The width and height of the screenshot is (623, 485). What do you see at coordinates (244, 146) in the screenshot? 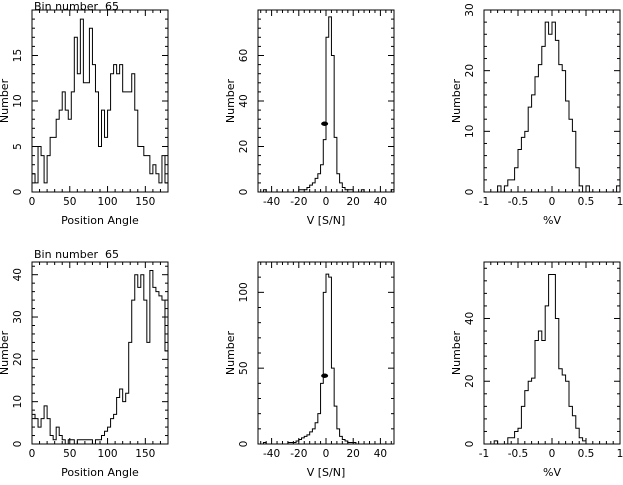
I see `panel-2-ytick-label: 20` at bounding box center [244, 146].